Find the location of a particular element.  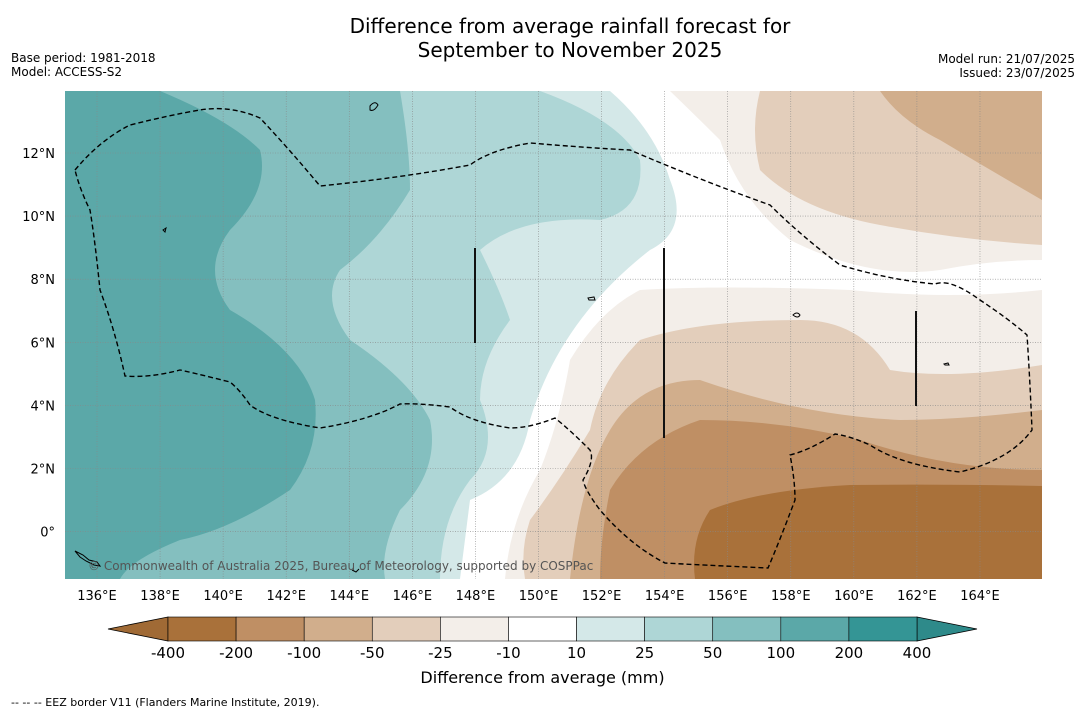

colorbar-tick-label: -50 is located at coordinates (372, 653).